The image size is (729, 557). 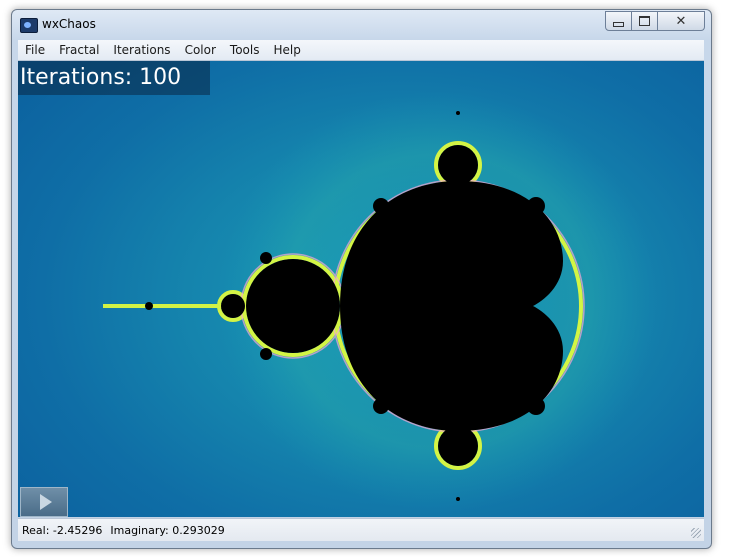 What do you see at coordinates (361, 50) in the screenshot?
I see `menu-bar: File Fractal Iterations Color Tools Help` at bounding box center [361, 50].